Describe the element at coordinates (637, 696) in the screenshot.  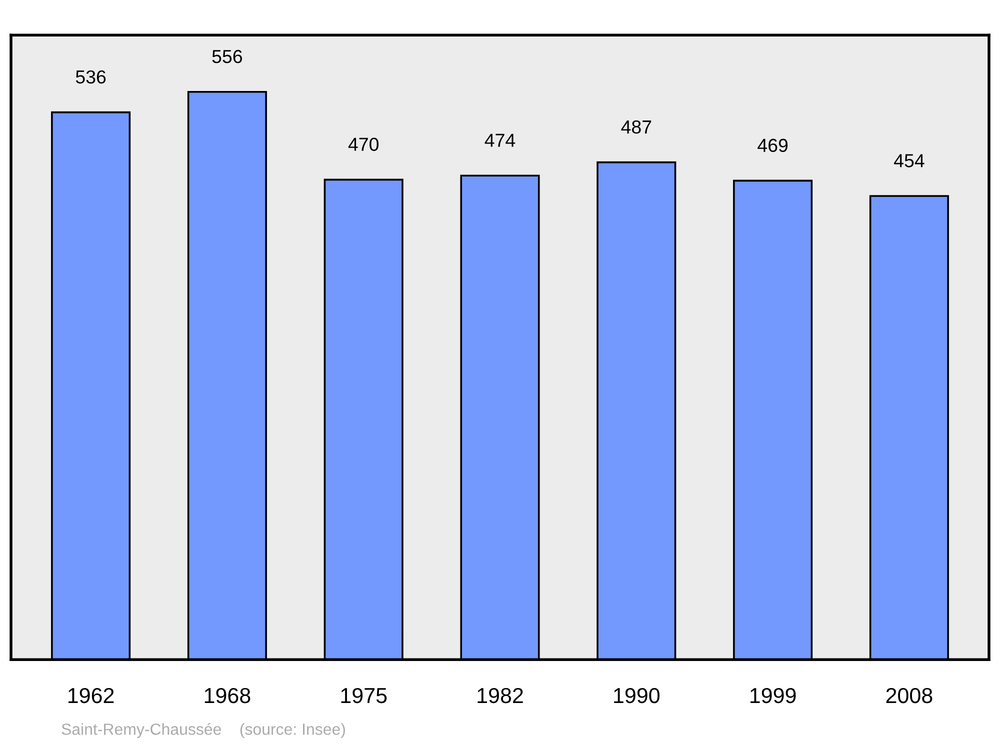
I see `x-tick-label: 1990` at that location.